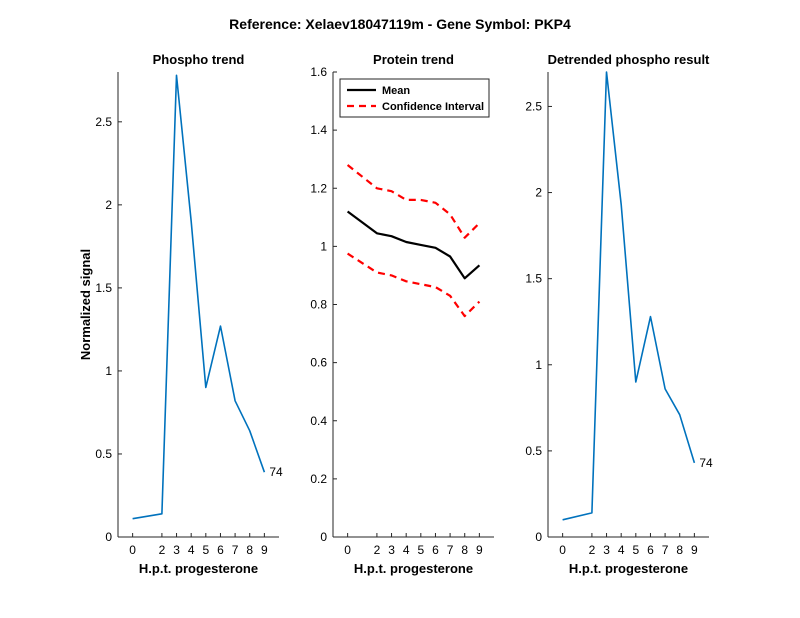 Image resolution: width=800 pixels, height=618 pixels. I want to click on ci-upper-line, so click(413, 201).